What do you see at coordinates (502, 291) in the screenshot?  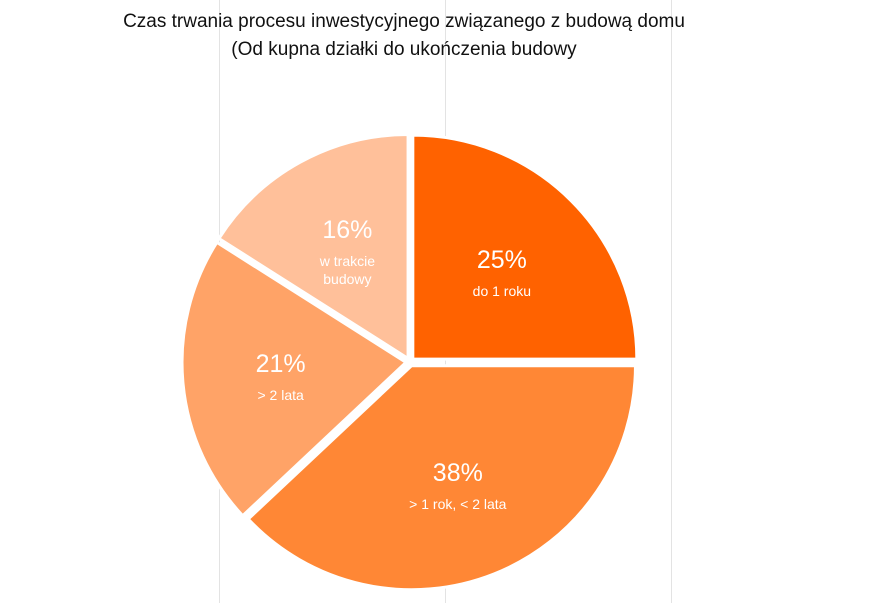 I see `slice-category-label: do 1 roku` at bounding box center [502, 291].